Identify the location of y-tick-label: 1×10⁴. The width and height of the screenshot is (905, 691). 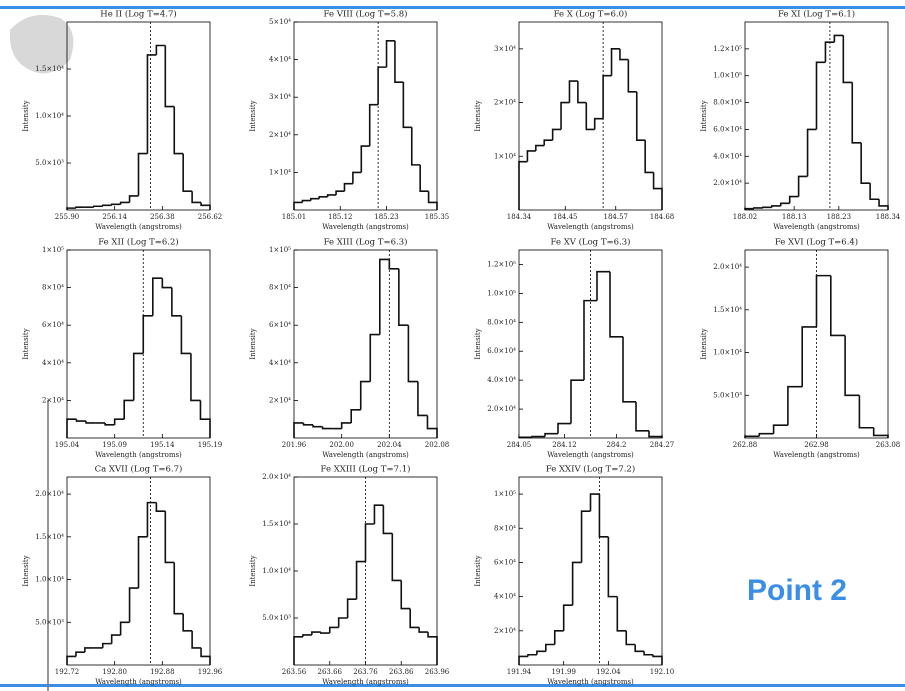
(280, 172).